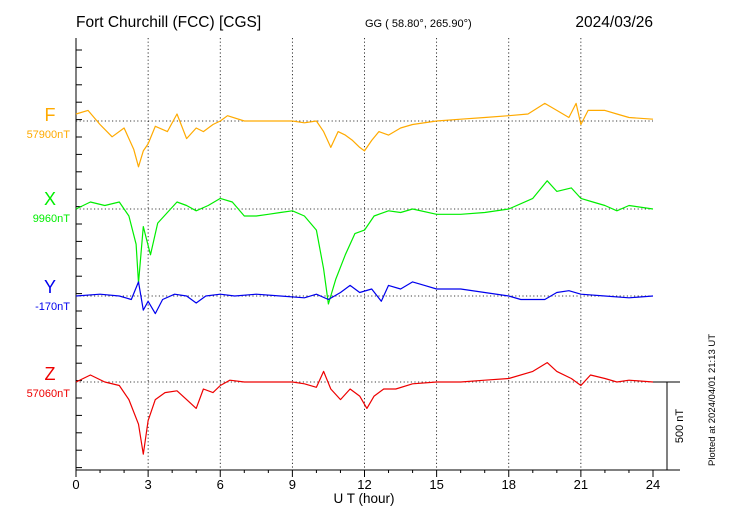  What do you see at coordinates (680, 426) in the screenshot?
I see `scale-bar-label: 500 nT` at bounding box center [680, 426].